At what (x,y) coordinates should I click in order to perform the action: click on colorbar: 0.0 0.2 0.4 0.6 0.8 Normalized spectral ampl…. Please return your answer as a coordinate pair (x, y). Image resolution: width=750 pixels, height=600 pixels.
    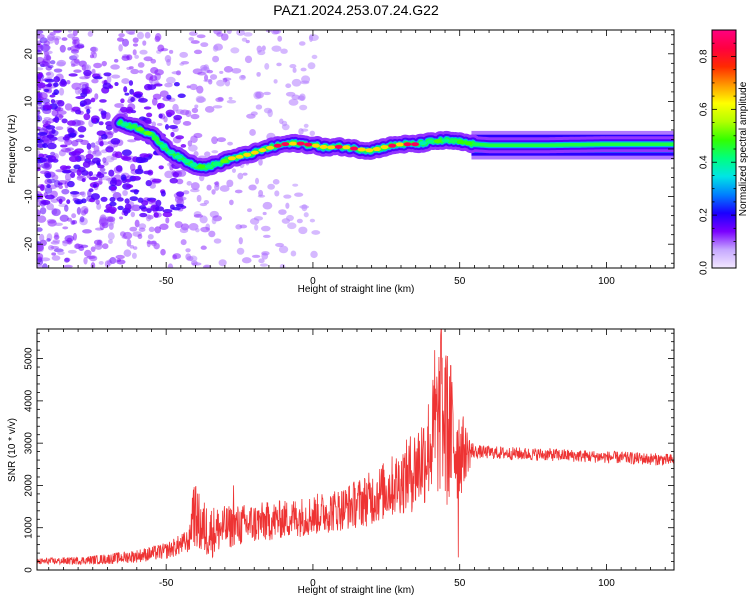
    Looking at the image, I should click on (724, 152).